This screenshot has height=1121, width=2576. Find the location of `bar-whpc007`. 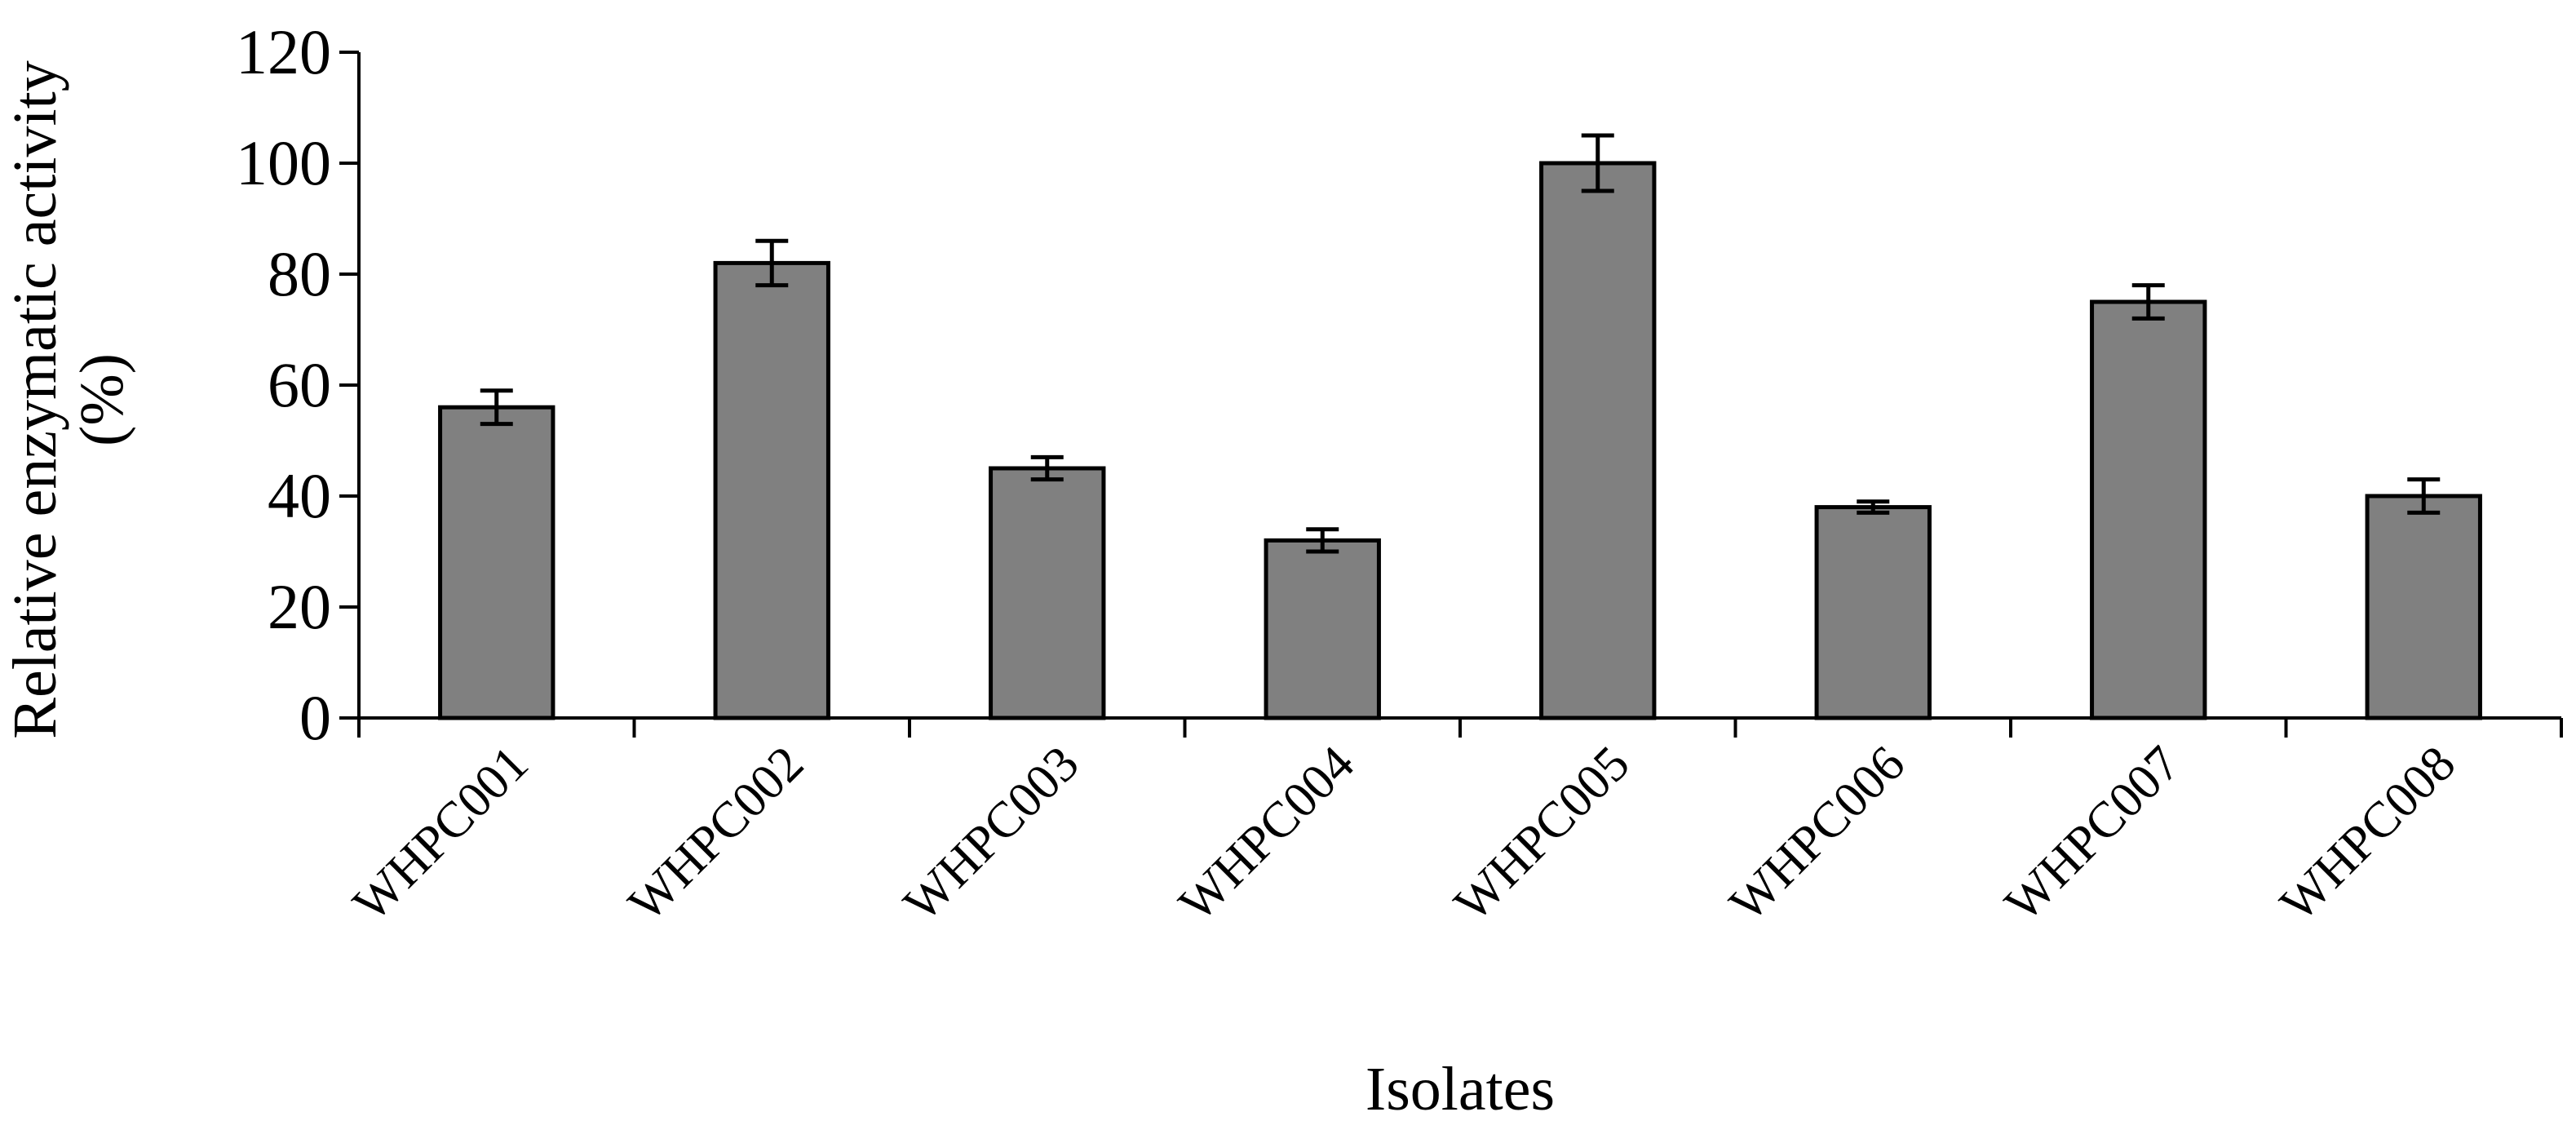

bar-whpc007 is located at coordinates (2148, 509).